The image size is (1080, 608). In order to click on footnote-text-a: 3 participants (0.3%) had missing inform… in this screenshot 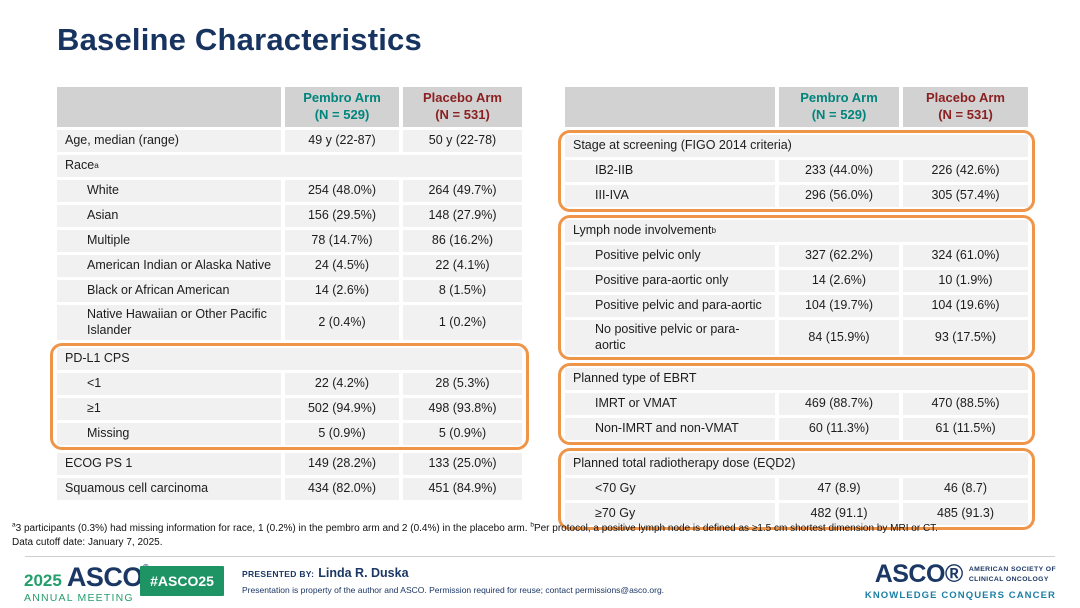, I will do `click(273, 528)`.